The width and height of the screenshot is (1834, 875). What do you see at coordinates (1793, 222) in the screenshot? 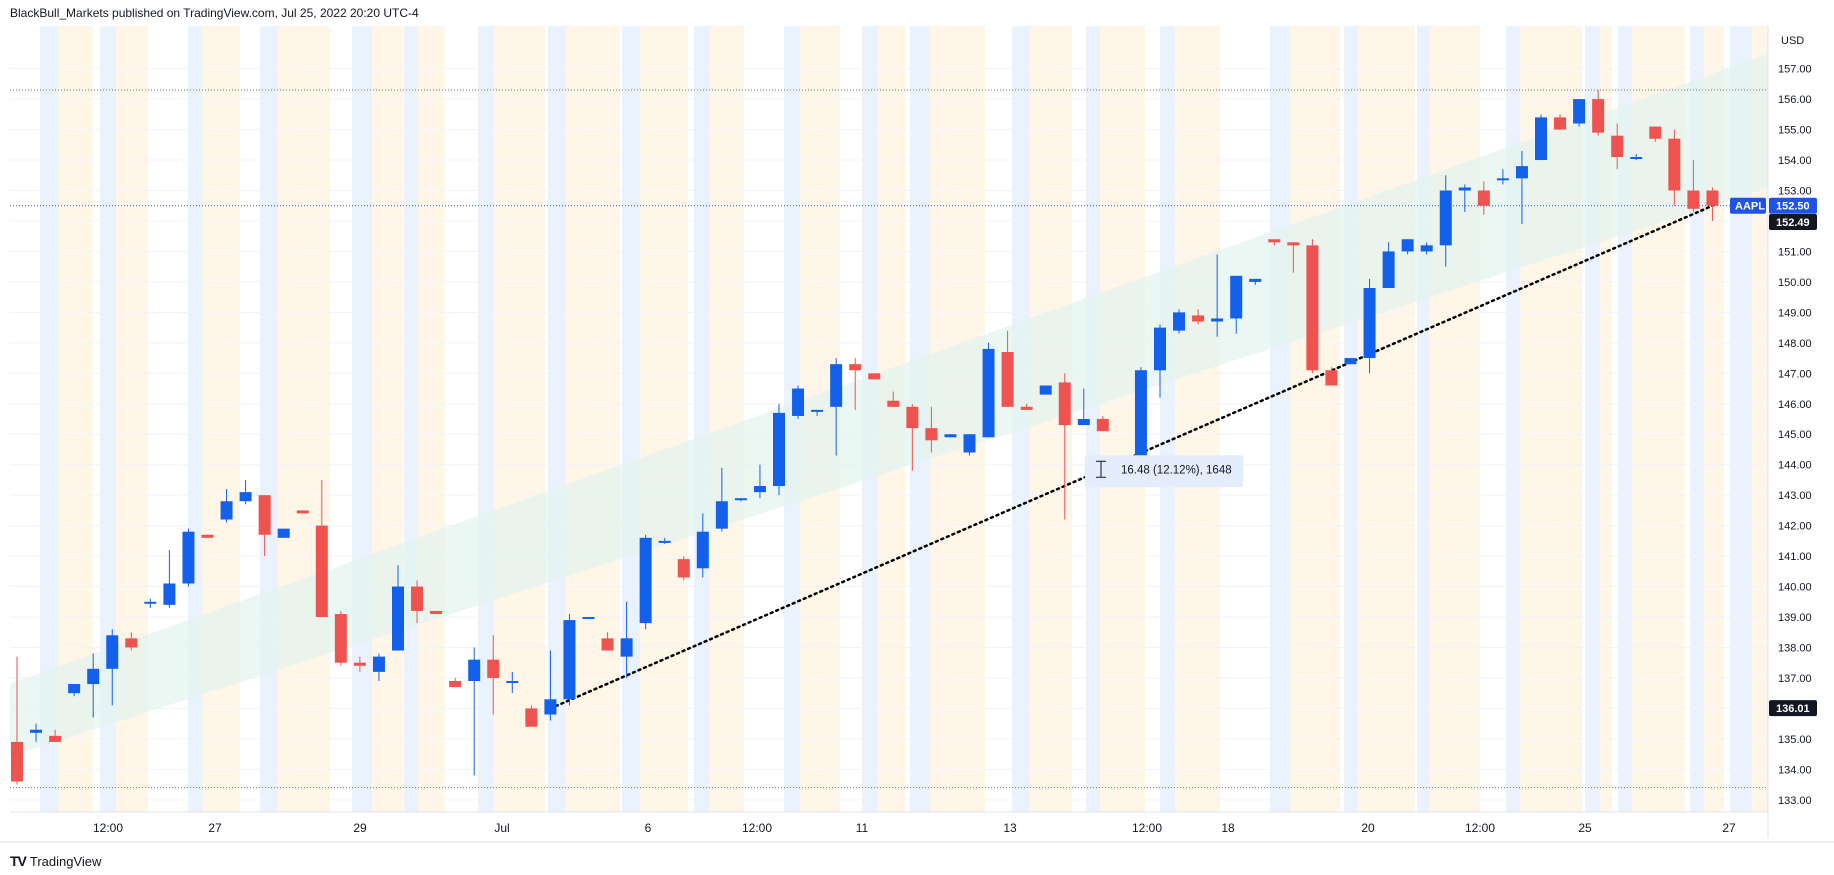
I see `prev-close-tag` at bounding box center [1793, 222].